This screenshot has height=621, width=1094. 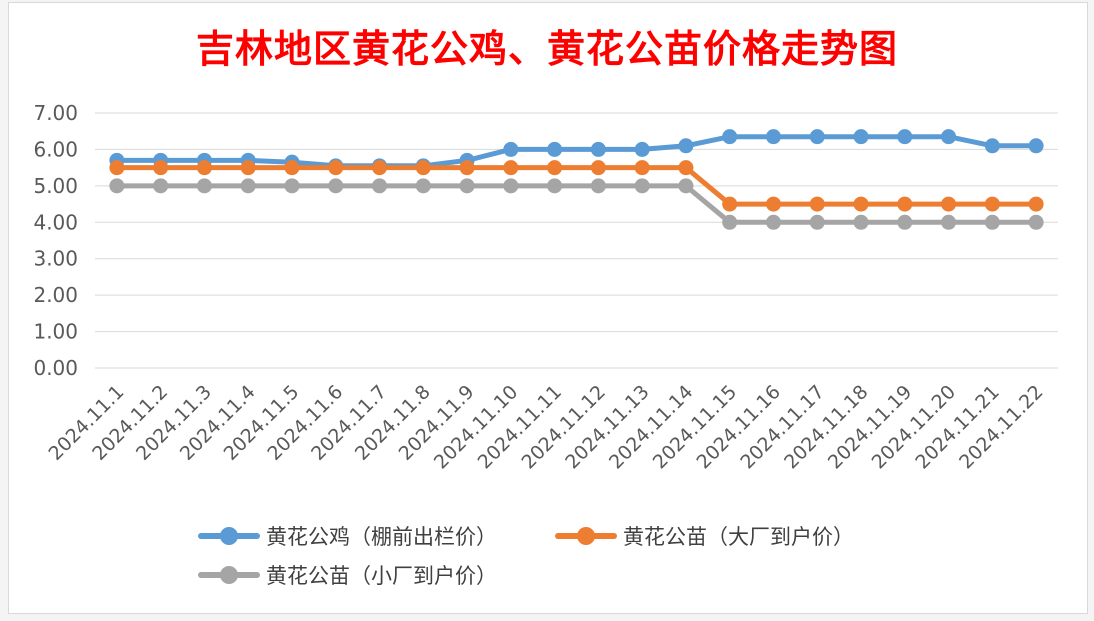 I want to click on y-tick-label: 7.00, so click(x=55, y=113).